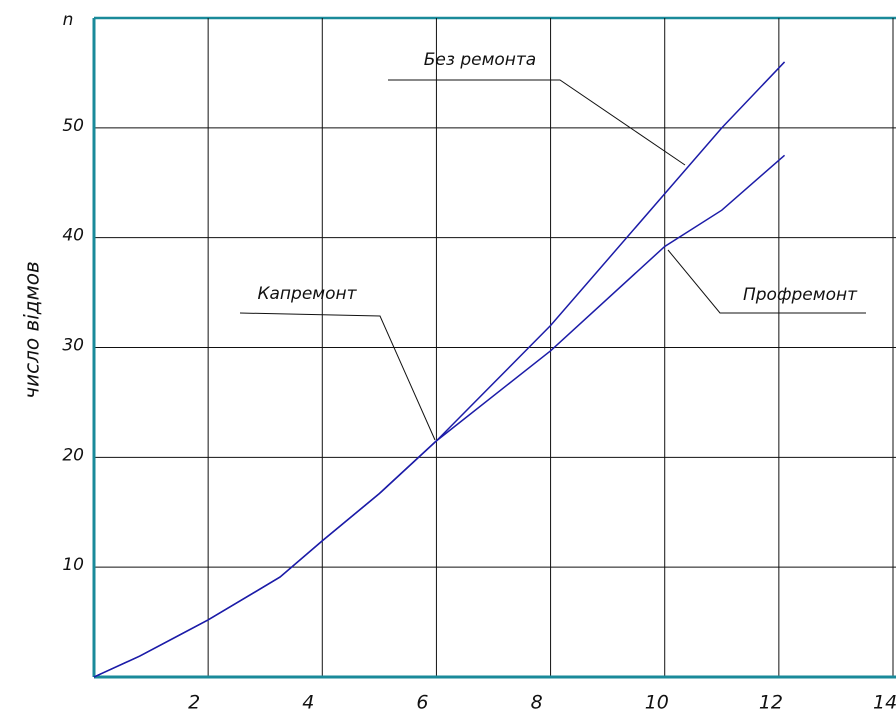 The height and width of the screenshot is (716, 896). What do you see at coordinates (800, 295) in the screenshot?
I see `series-label: Профремонт` at bounding box center [800, 295].